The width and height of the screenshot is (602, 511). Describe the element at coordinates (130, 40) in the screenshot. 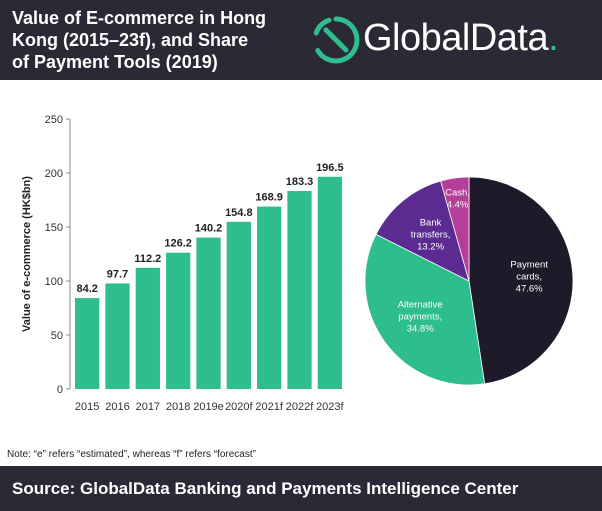

I see `title-line-2: Kong (2015–23f), and Share` at that location.